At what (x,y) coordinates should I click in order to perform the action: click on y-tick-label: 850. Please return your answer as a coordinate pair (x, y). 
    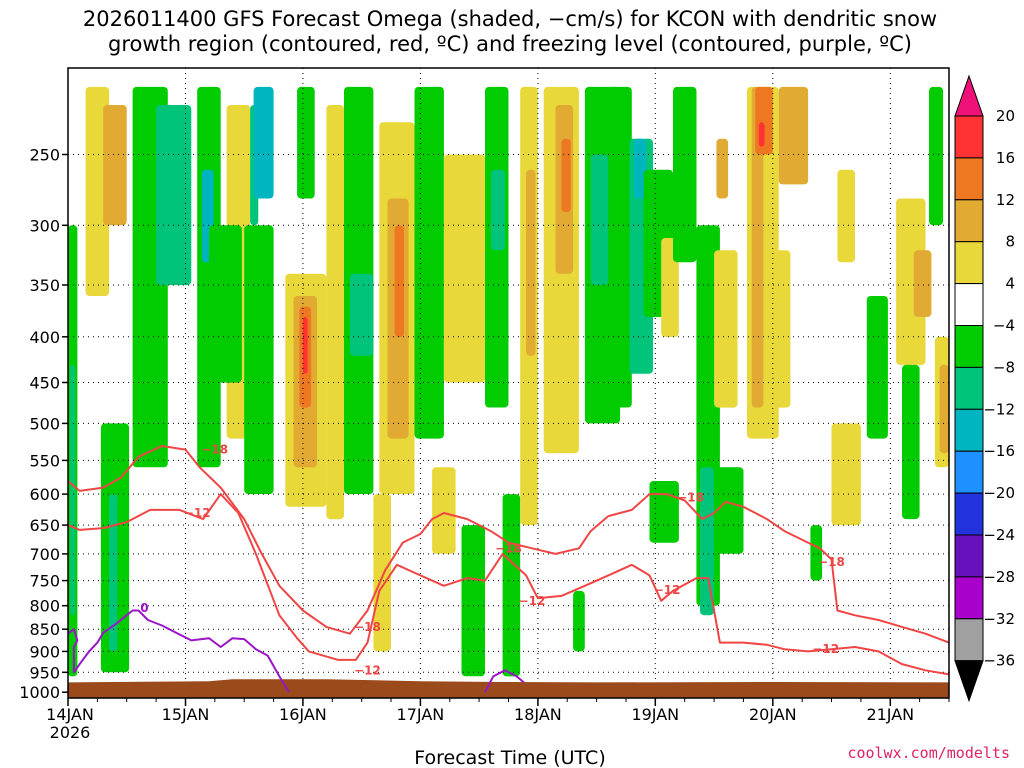
    Looking at the image, I should click on (44, 629).